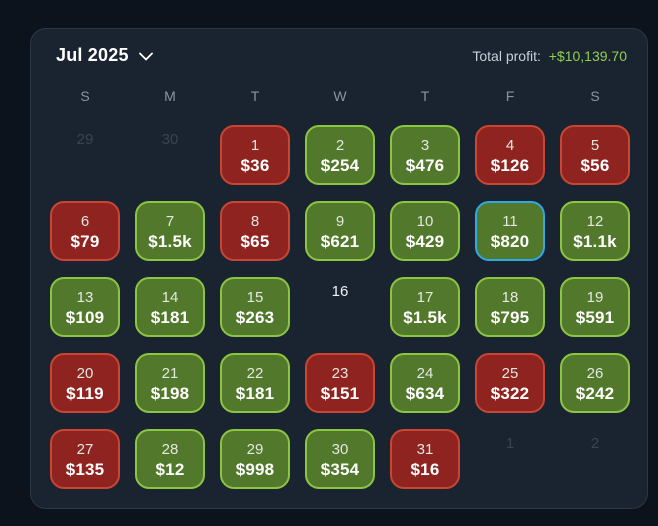  Describe the element at coordinates (425, 221) in the screenshot. I see `day-number: 10` at that location.